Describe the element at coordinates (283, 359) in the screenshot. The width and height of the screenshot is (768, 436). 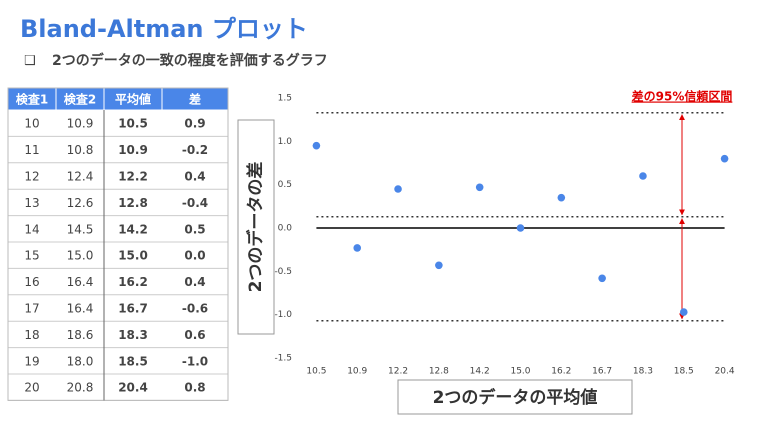
I see `y-tick-label: -1.5` at that location.